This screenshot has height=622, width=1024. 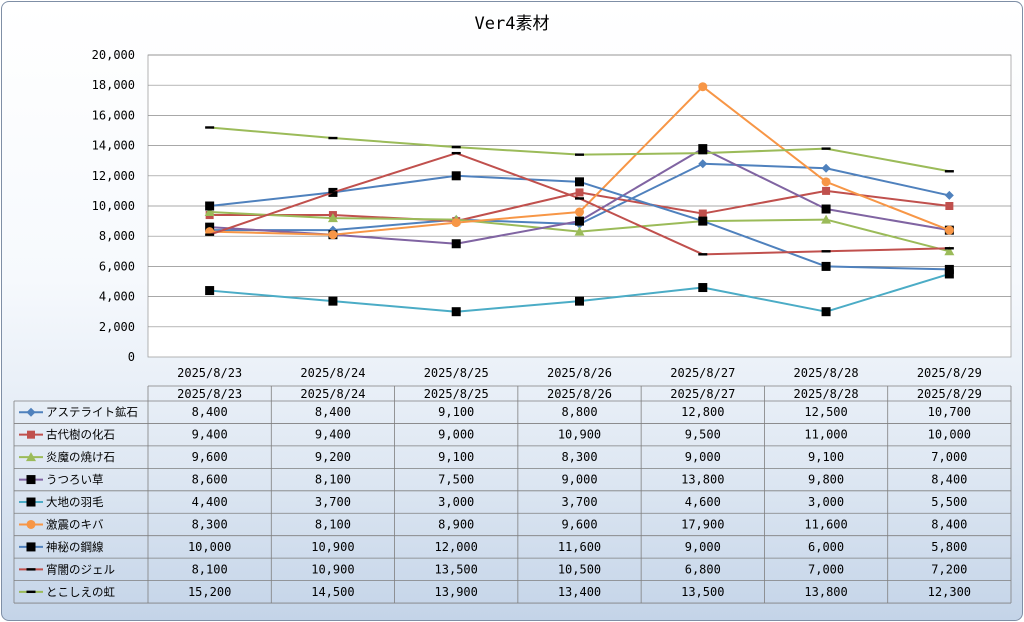 What do you see at coordinates (456, 547) in the screenshot?
I see `table-cell: 12,000` at bounding box center [456, 547].